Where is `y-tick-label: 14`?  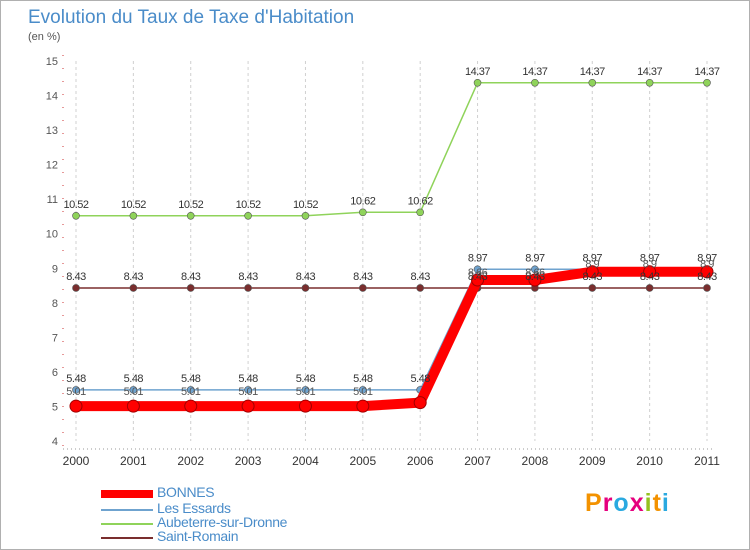
y-tick-label: 14 is located at coordinates (52, 97).